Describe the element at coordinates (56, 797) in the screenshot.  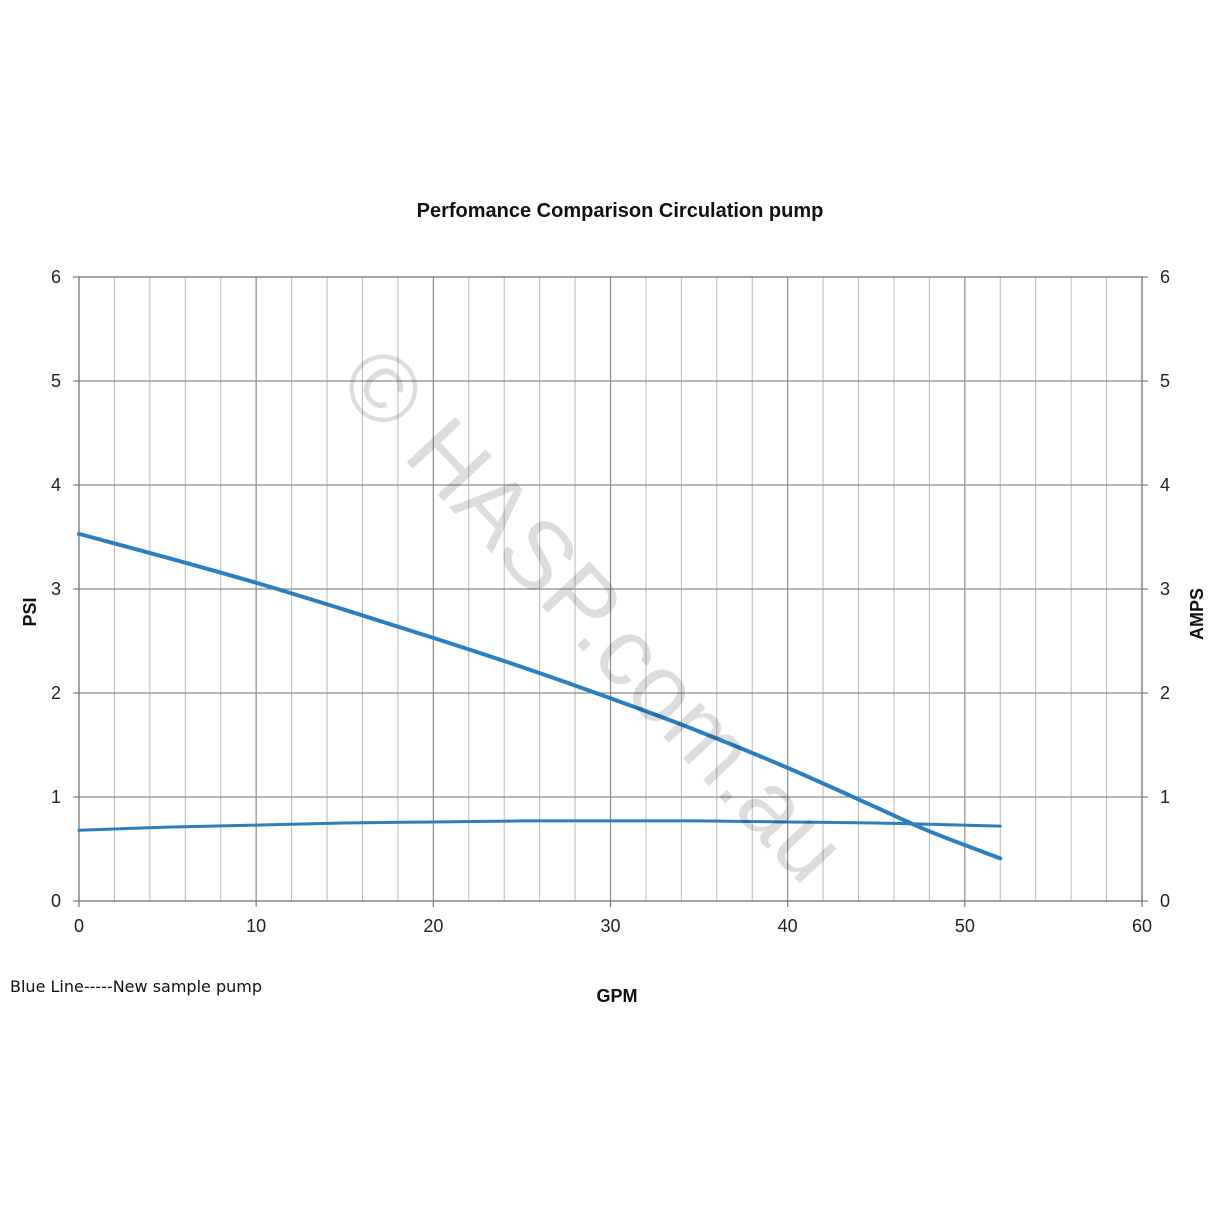
I see `y-tick-label-left: 1` at that location.